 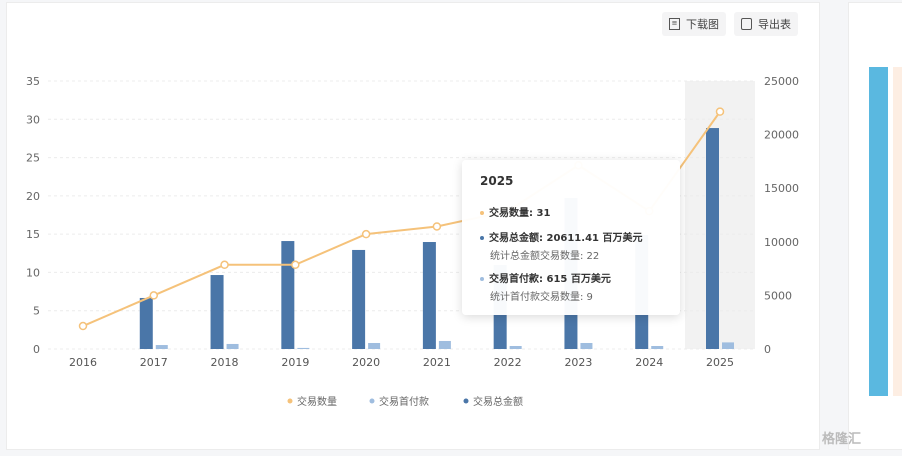 What do you see at coordinates (217, 312) in the screenshot?
I see `bar-total-2018` at bounding box center [217, 312].